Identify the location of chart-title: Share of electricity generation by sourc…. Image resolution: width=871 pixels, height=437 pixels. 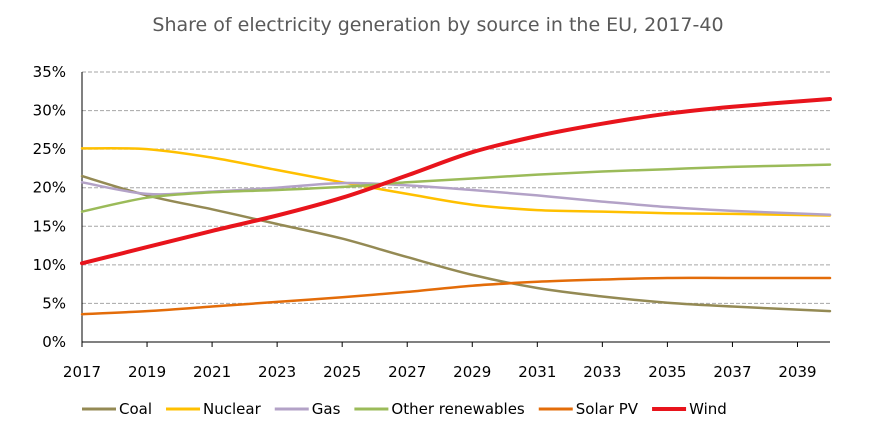
(437, 25).